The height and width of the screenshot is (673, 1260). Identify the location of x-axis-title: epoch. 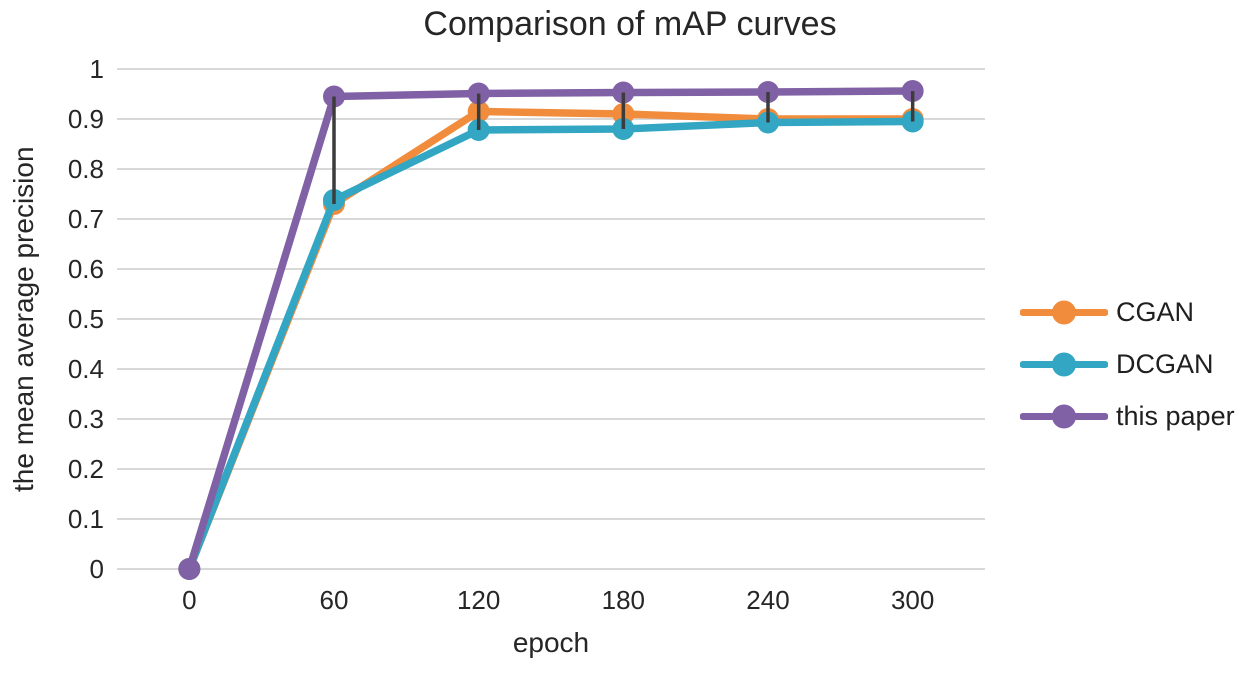
(551, 642).